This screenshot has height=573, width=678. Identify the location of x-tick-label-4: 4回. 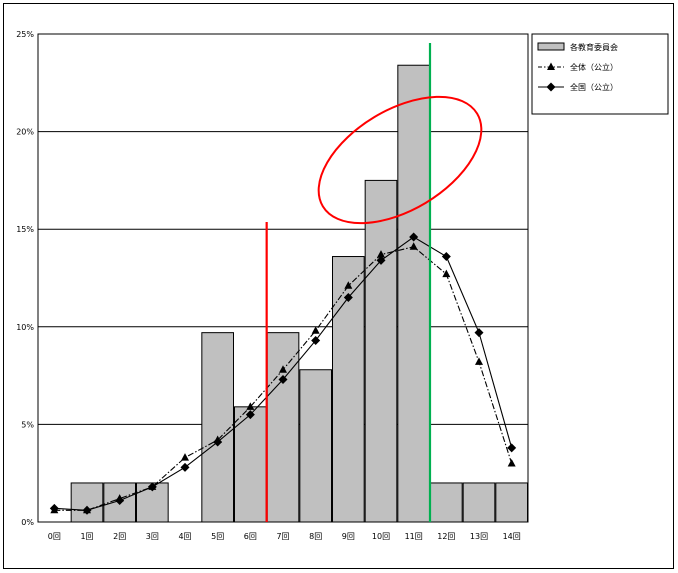
(184, 536).